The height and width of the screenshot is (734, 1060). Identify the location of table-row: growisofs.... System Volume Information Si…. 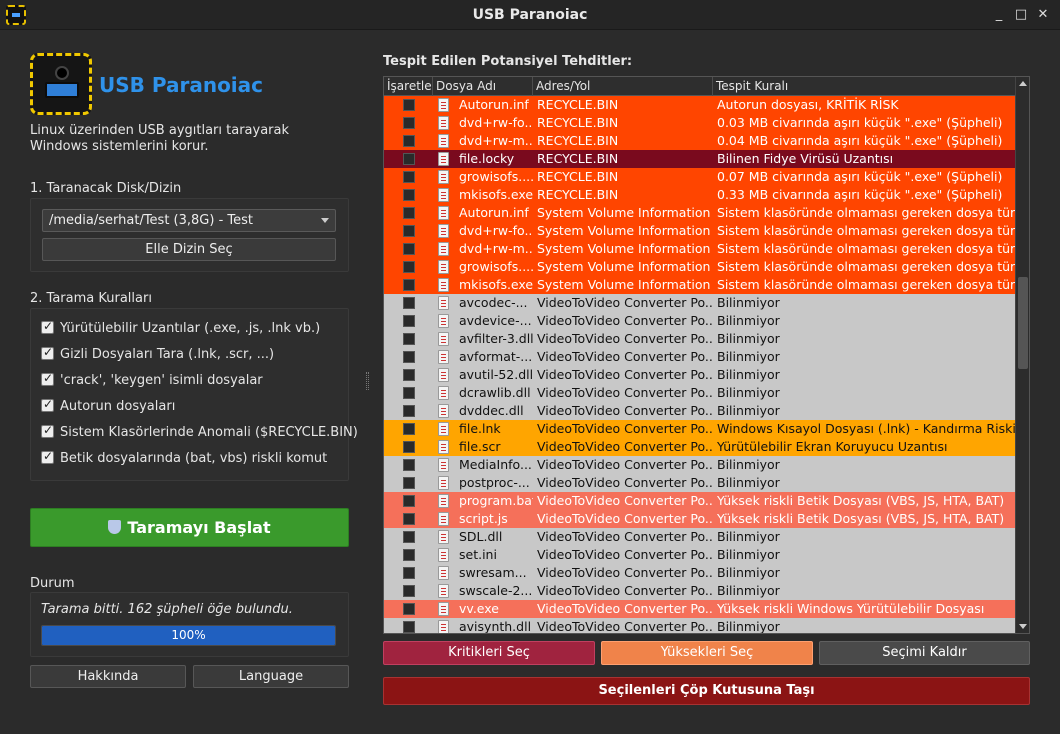
(700, 267).